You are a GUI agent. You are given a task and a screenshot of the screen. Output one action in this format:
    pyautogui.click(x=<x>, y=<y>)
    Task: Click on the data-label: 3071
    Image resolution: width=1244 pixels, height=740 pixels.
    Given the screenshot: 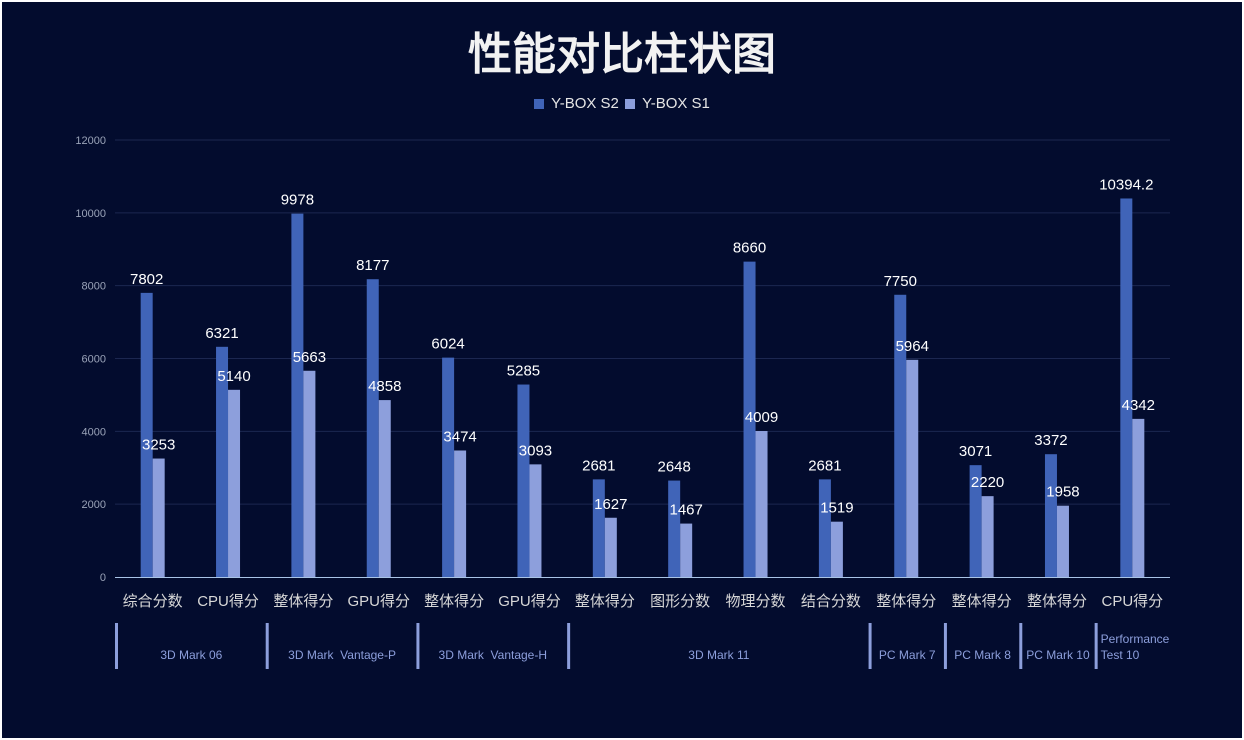 What is the action you would take?
    pyautogui.click(x=975, y=451)
    